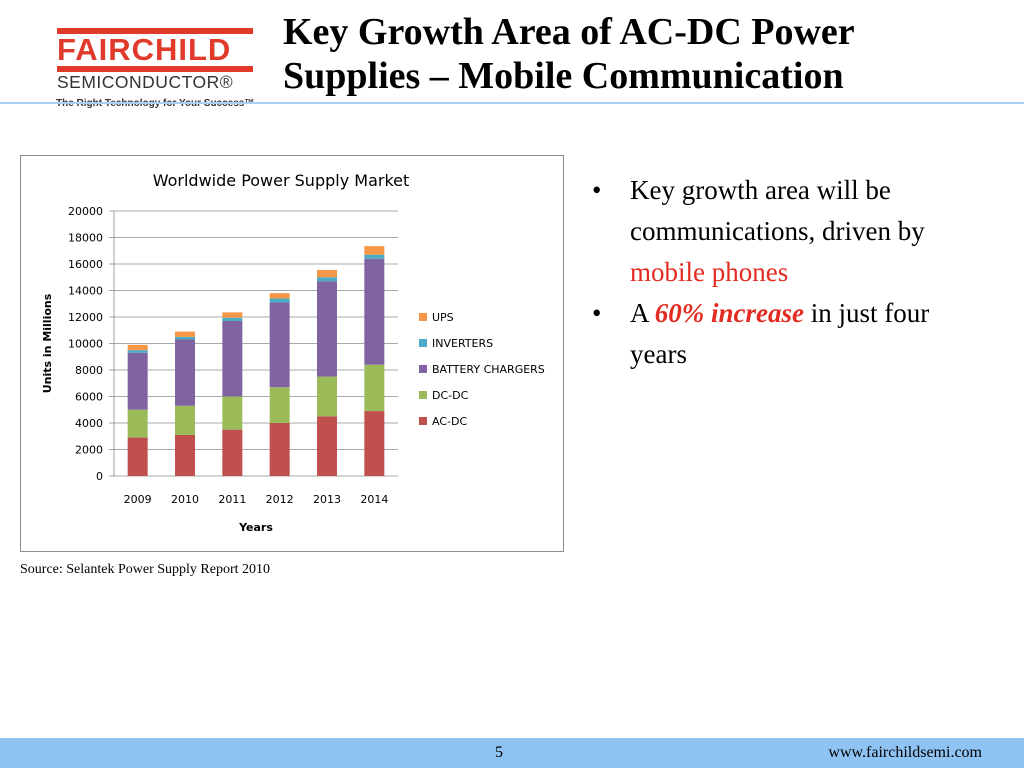 This screenshot has width=1024, height=768. What do you see at coordinates (144, 49) in the screenshot?
I see `logo-brand: FAIRCHILD` at bounding box center [144, 49].